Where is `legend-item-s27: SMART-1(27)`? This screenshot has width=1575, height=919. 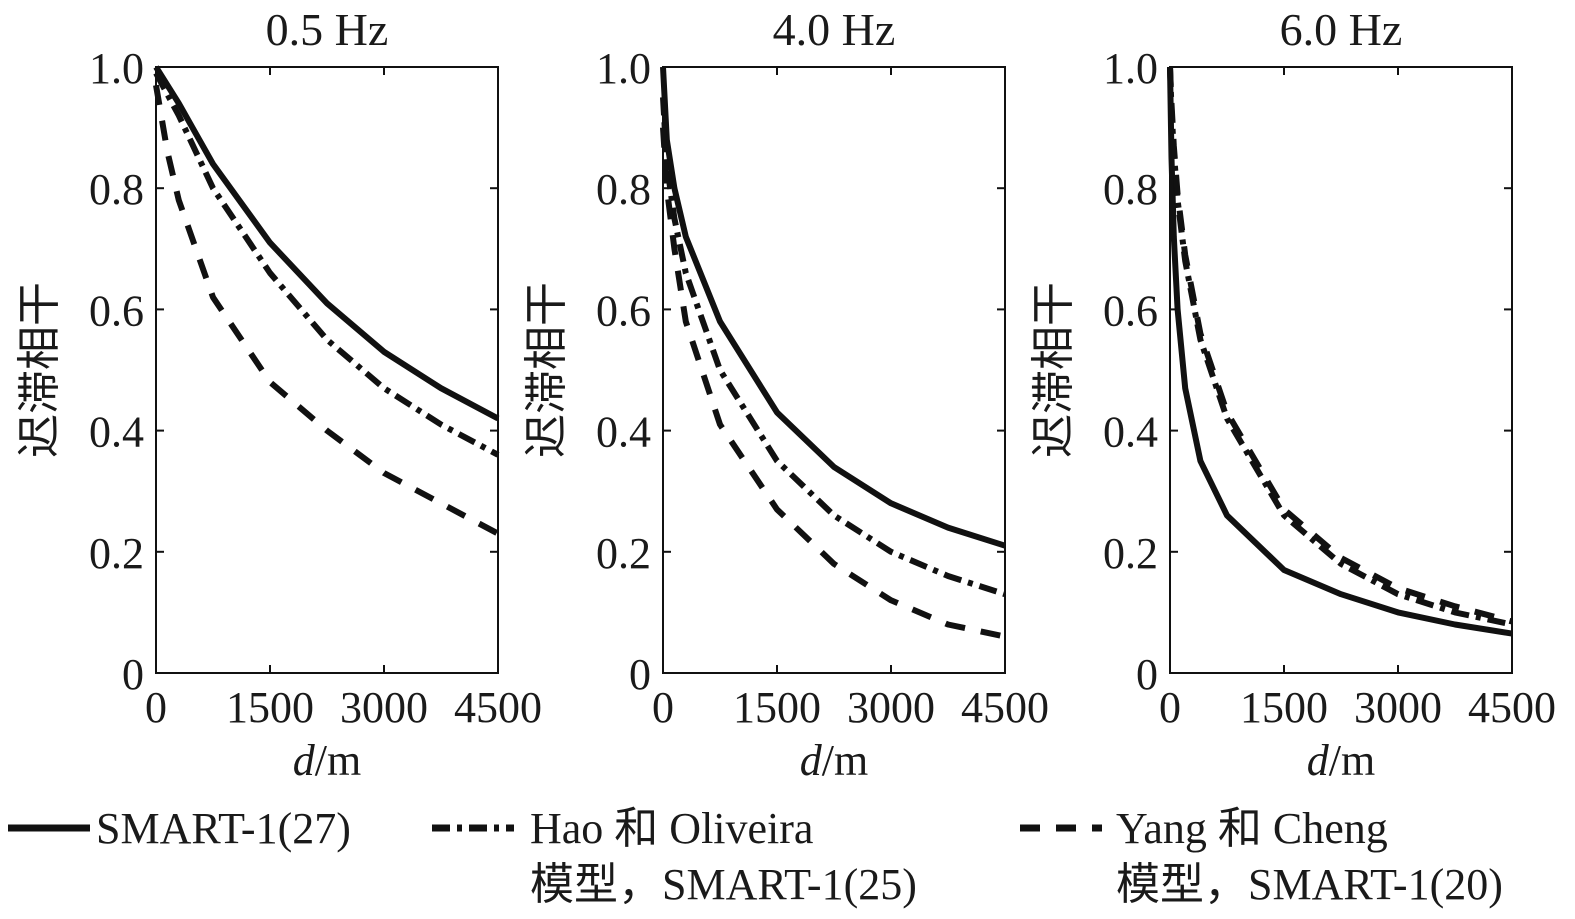 legend-item-s27: SMART-1(27) is located at coordinates (179, 828).